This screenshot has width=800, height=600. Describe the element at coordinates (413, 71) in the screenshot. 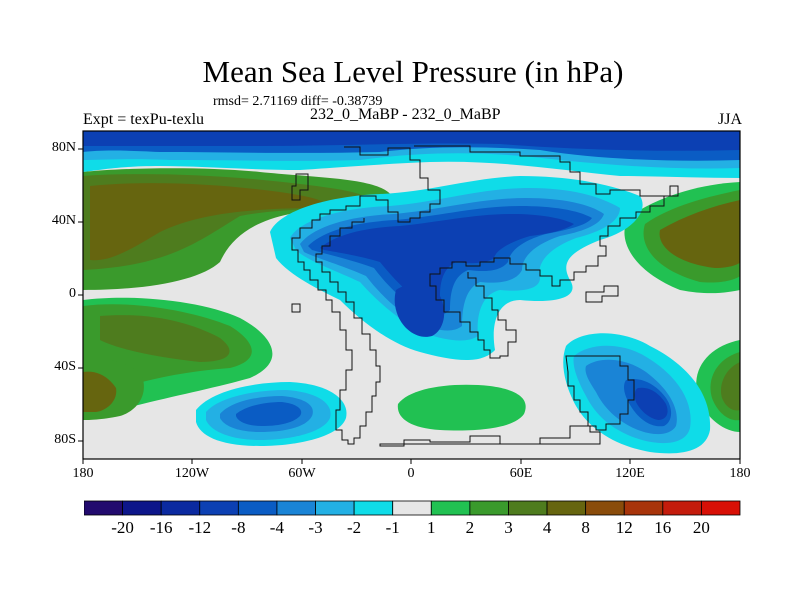

I see `plot-title: Mean Sea Level Pressure (in hPa)` at that location.